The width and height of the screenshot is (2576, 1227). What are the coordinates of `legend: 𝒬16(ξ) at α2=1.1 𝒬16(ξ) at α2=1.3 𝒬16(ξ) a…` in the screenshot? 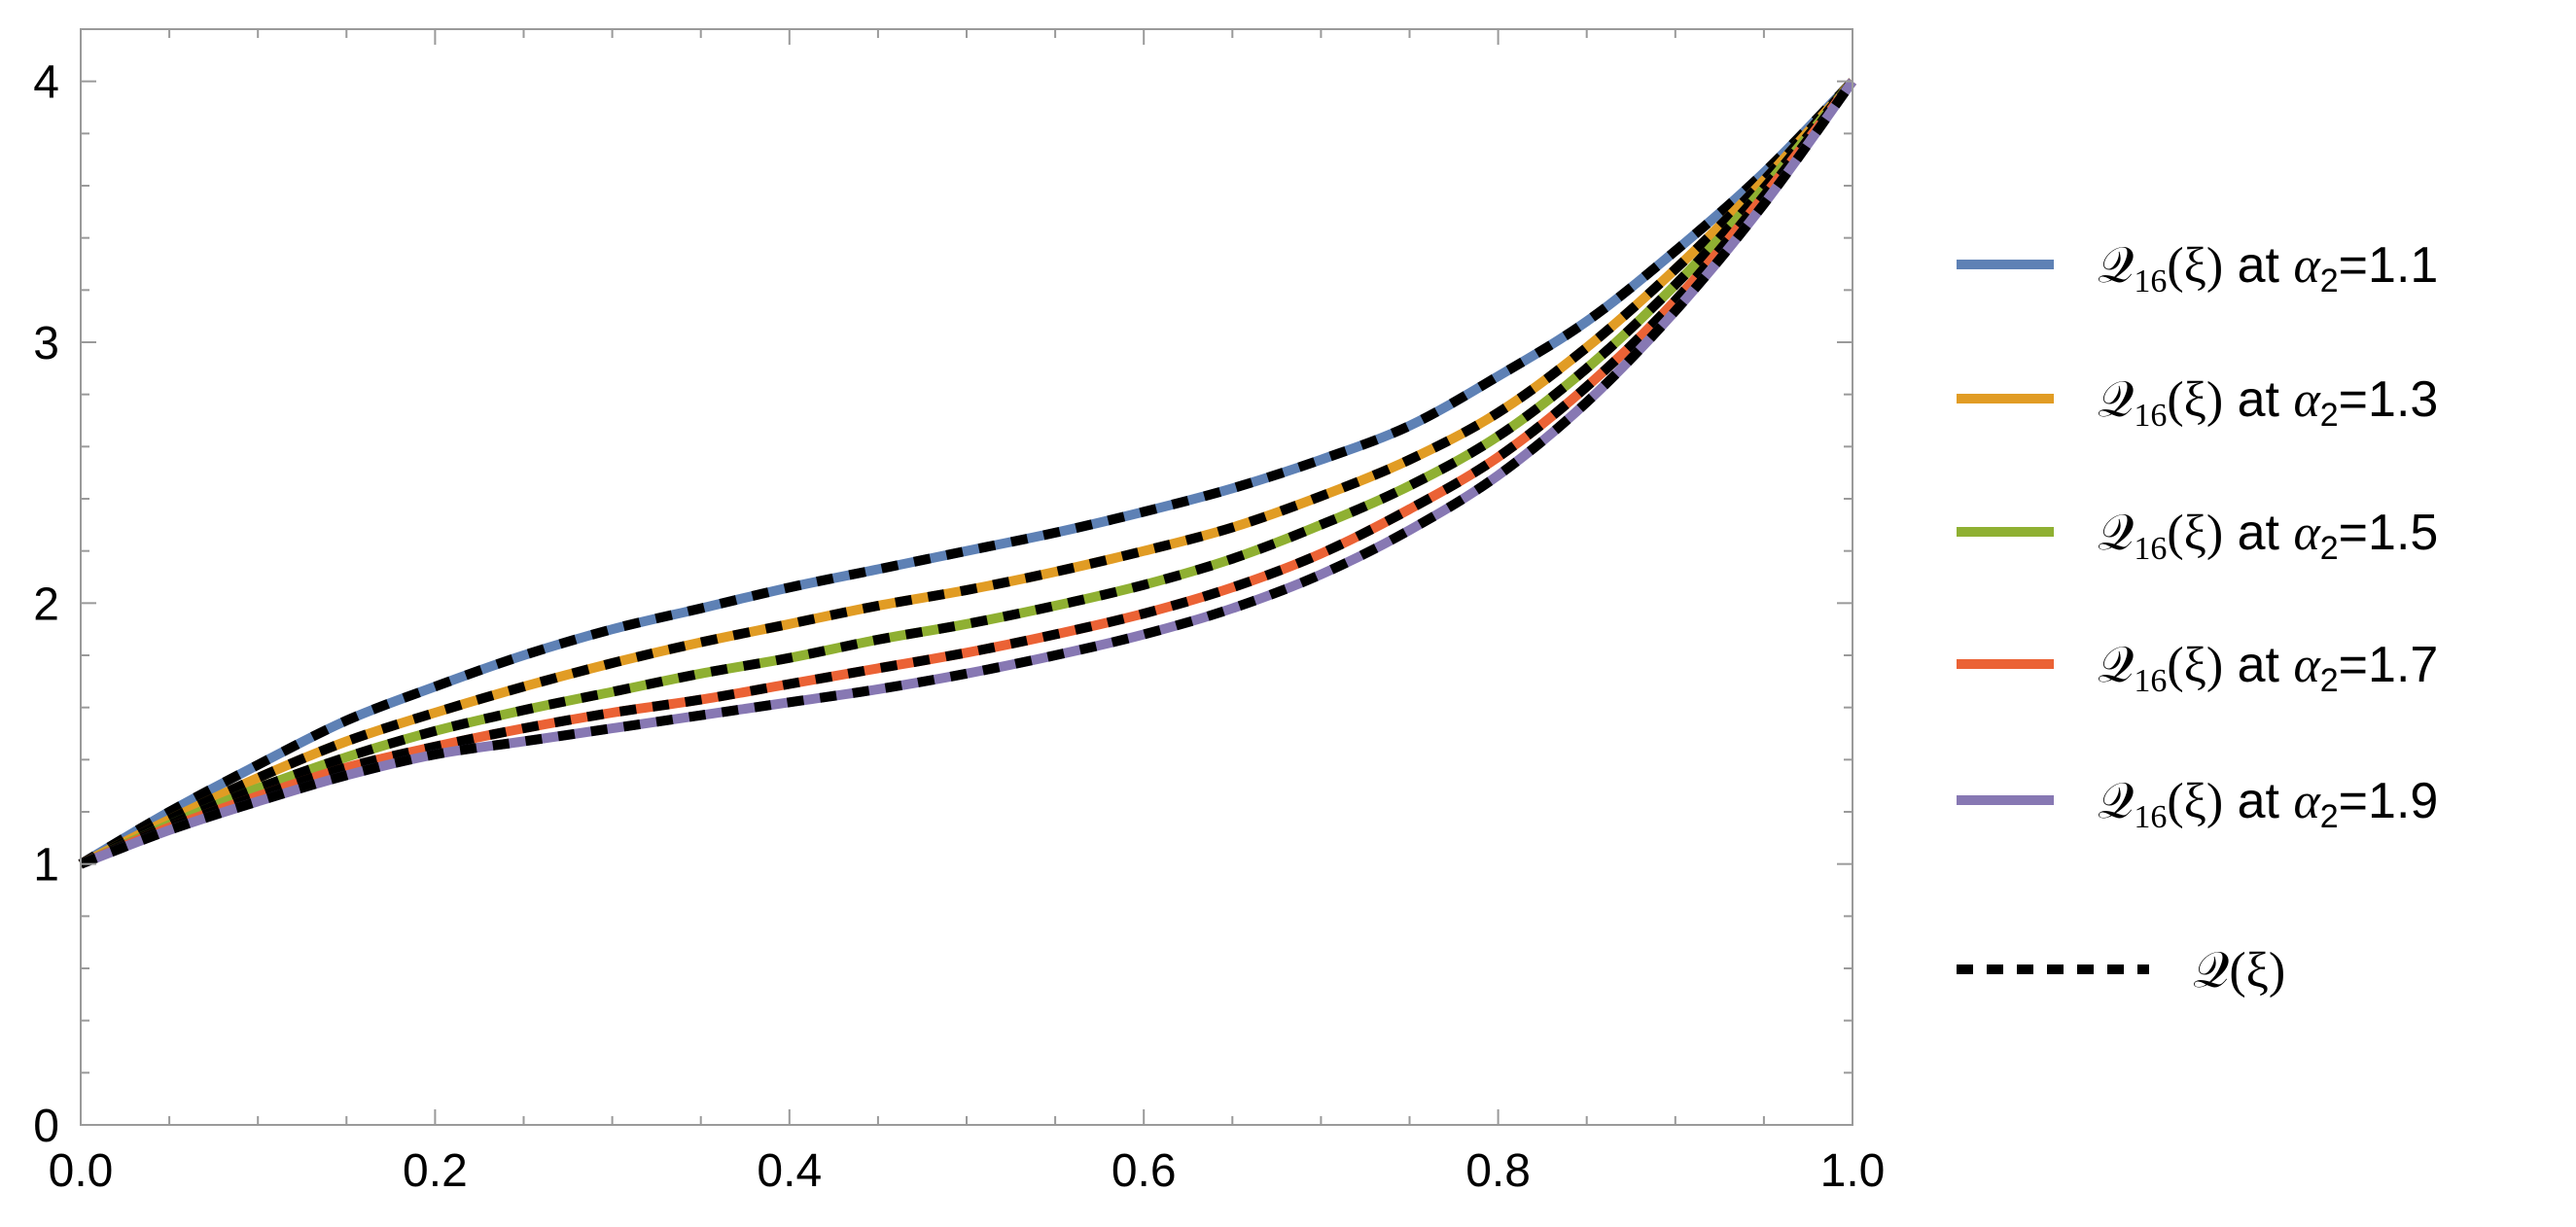 It's located at (2198, 618).